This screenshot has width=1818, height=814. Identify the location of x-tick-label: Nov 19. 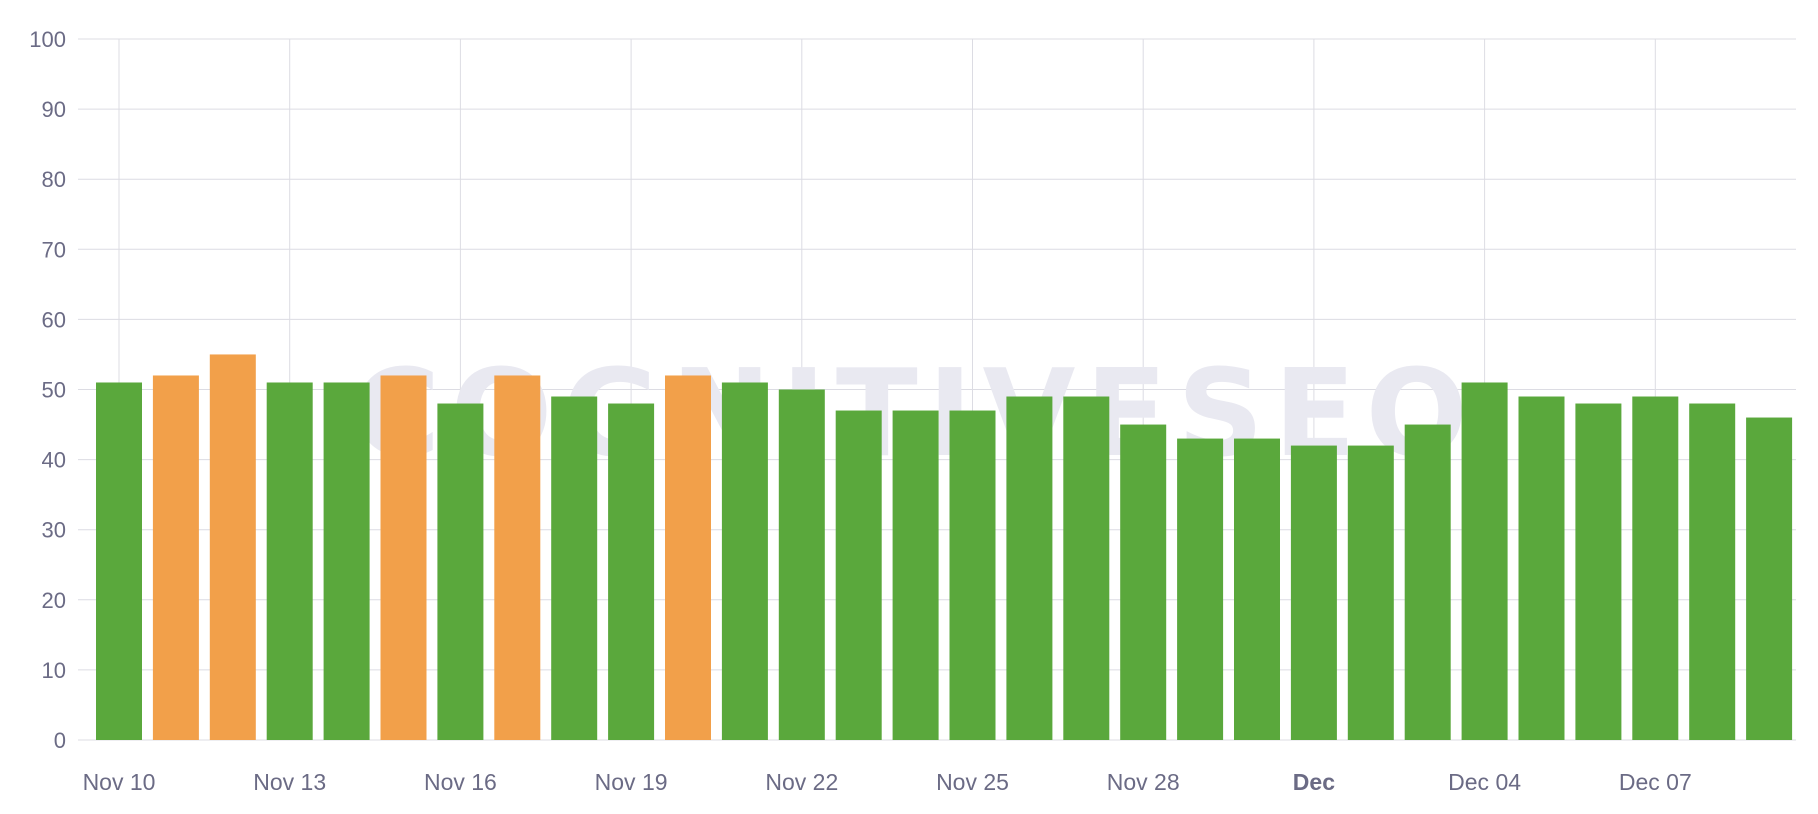
(631, 782).